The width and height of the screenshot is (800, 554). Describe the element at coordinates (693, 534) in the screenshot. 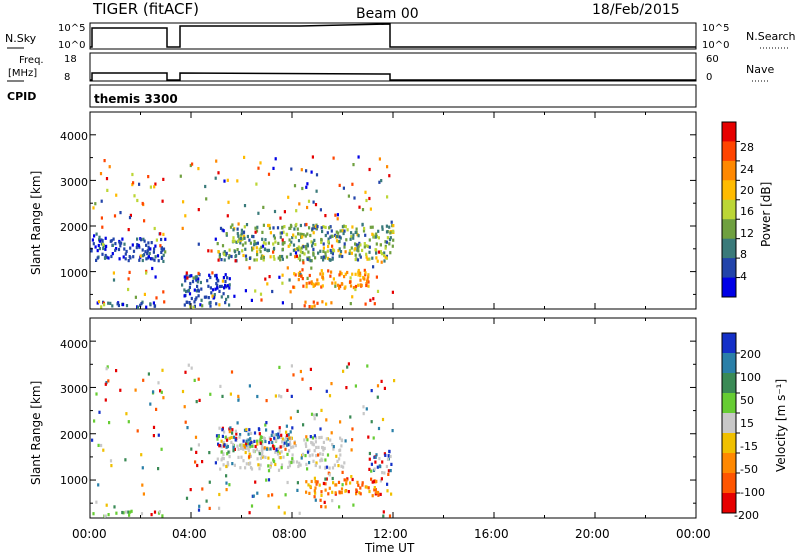

I see `xtick-2400: 00:00` at that location.